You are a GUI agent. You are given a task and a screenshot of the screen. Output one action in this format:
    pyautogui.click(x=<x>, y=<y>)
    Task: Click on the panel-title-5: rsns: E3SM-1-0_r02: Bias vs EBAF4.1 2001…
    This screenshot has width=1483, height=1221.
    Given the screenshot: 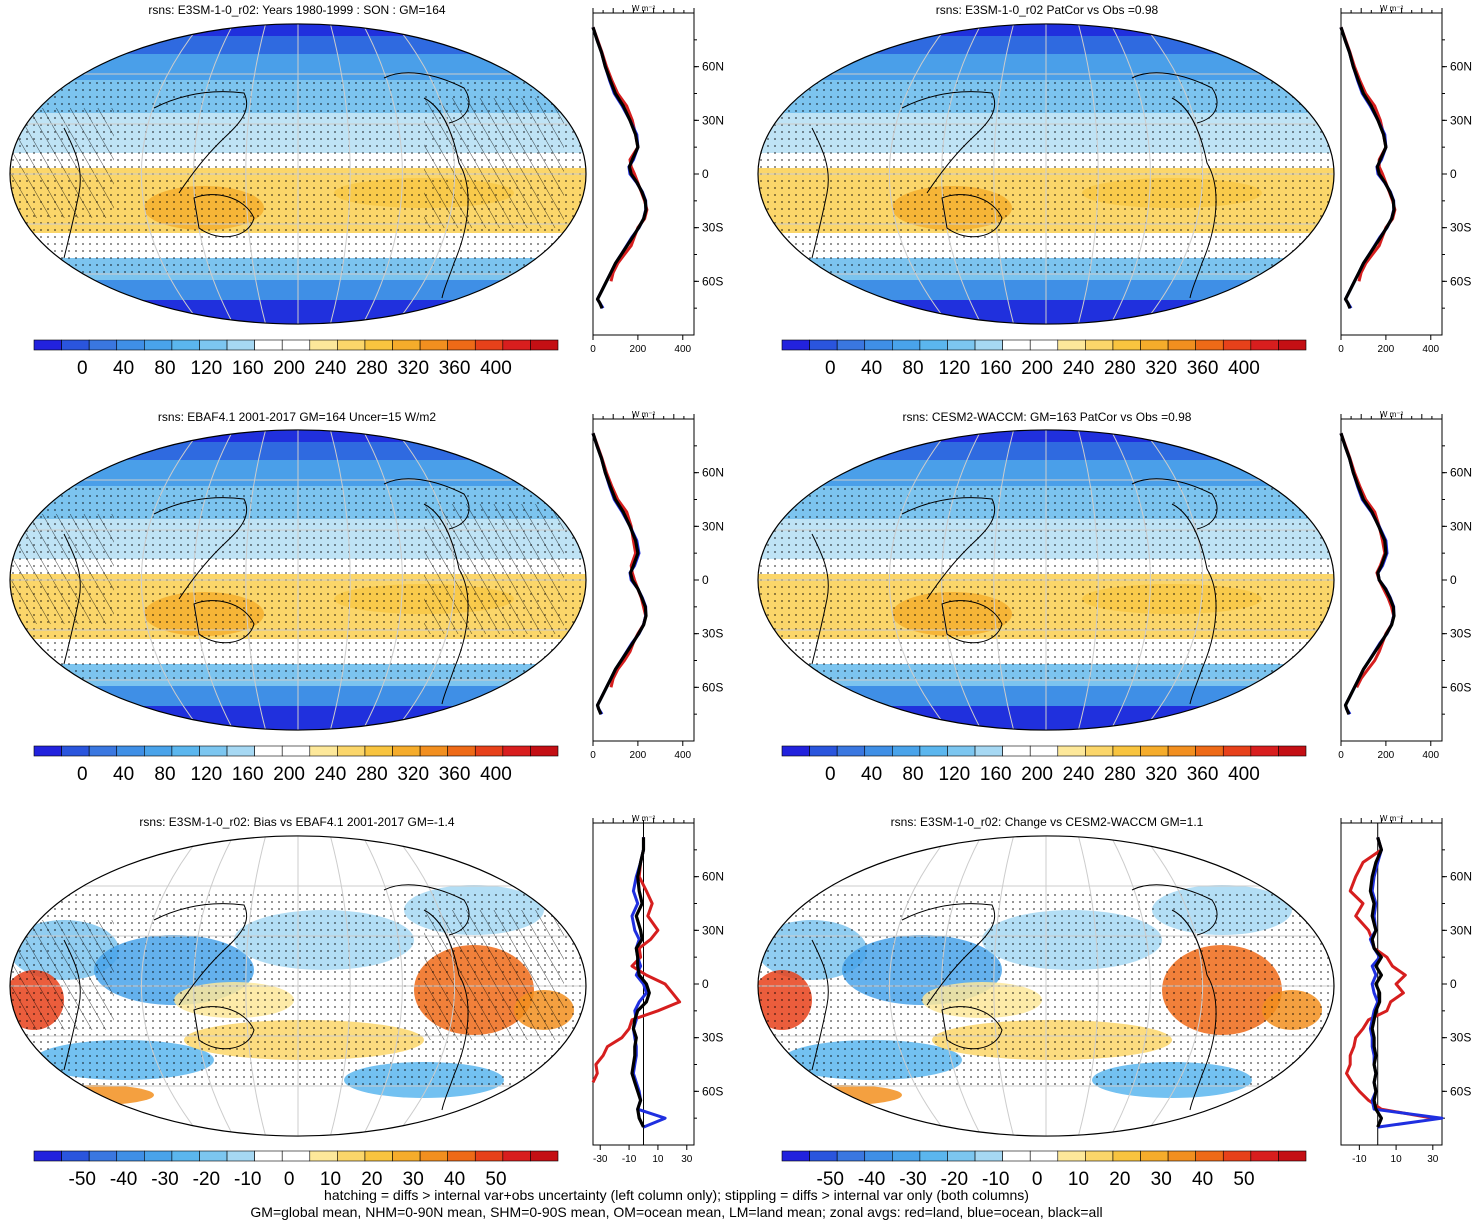 What is the action you would take?
    pyautogui.click(x=297, y=822)
    